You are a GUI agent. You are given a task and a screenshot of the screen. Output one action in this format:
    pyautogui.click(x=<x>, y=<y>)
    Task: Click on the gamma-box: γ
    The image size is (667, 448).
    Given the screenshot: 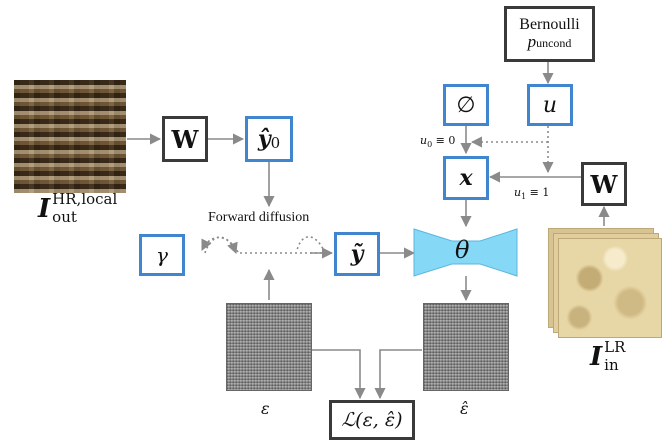 What is the action you would take?
    pyautogui.click(x=162, y=255)
    